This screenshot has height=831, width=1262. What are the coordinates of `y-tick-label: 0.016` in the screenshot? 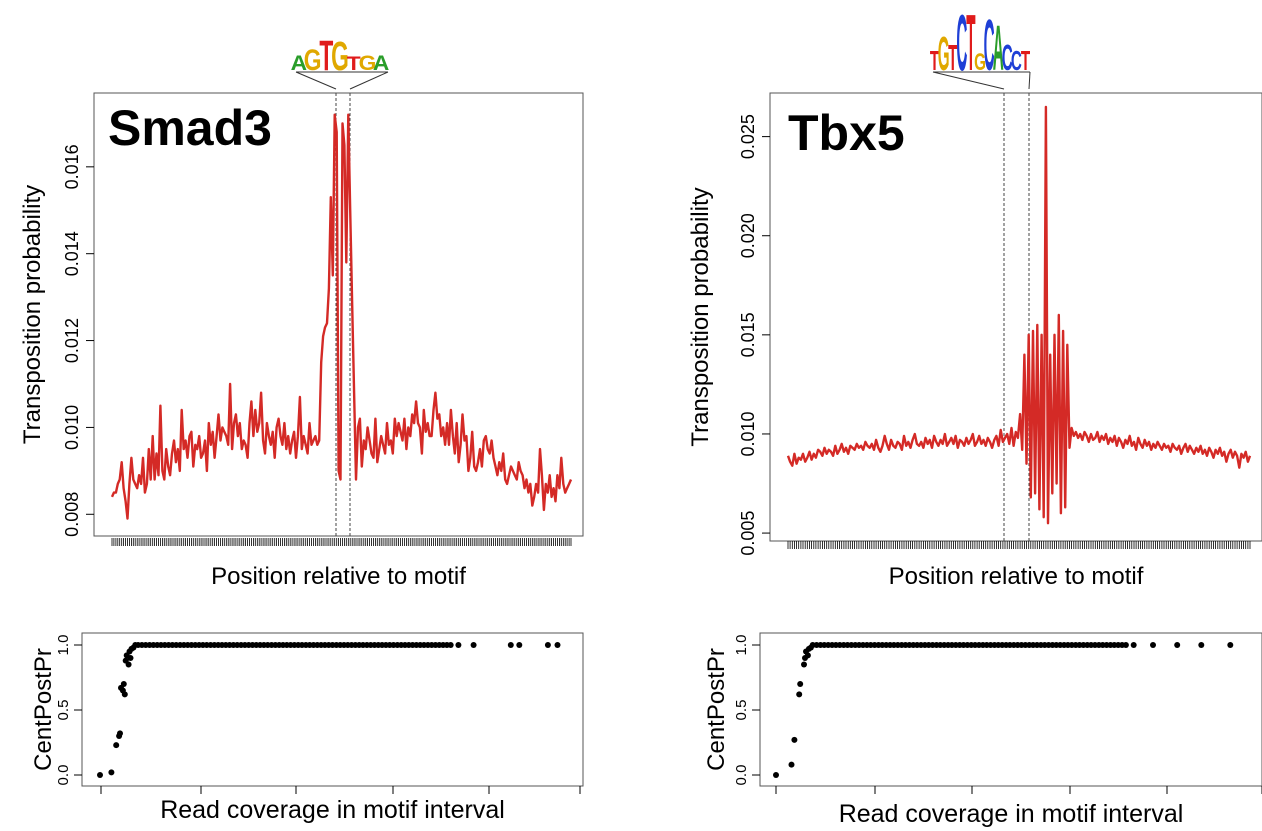 It's located at (72, 166).